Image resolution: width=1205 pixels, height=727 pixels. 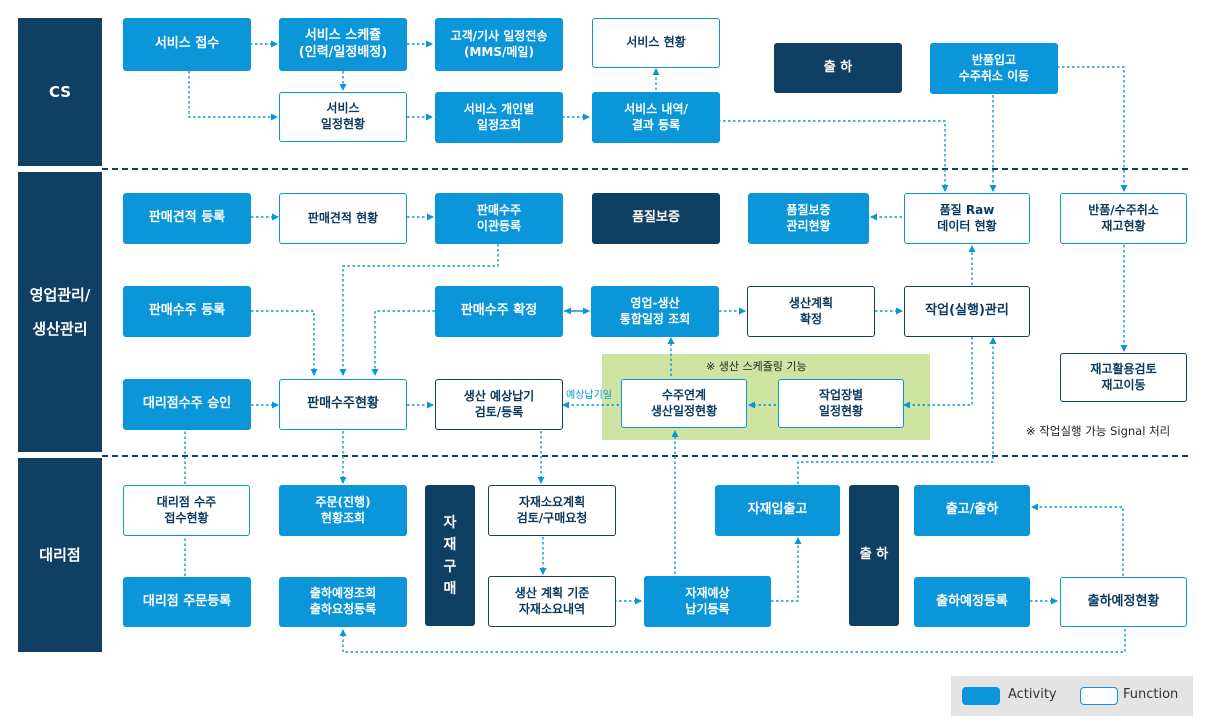 I want to click on lane-dealer: 대리점, so click(x=60, y=555).